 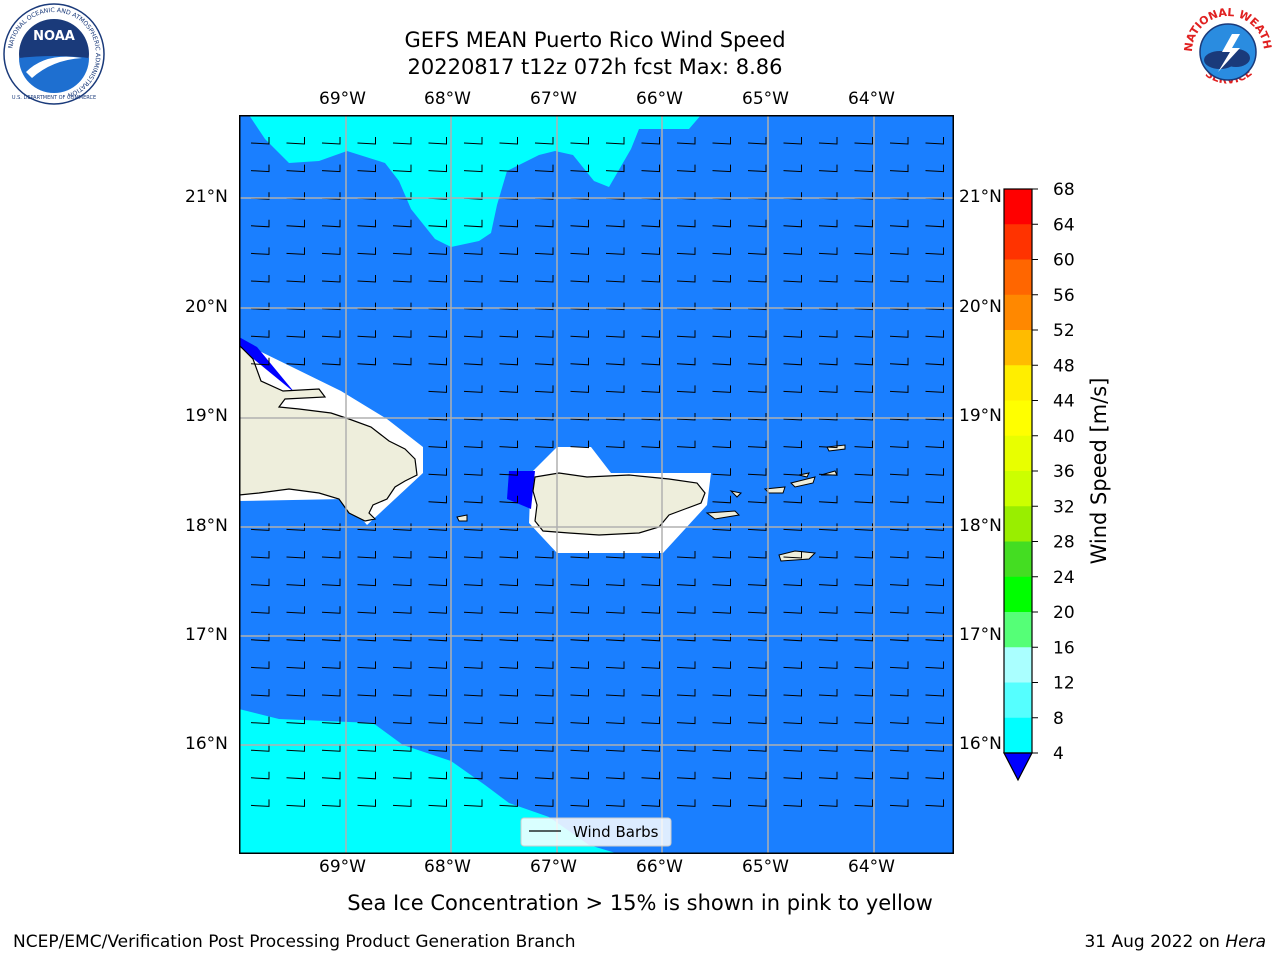 I want to click on legend-label: Wind Barbs, so click(x=616, y=832).